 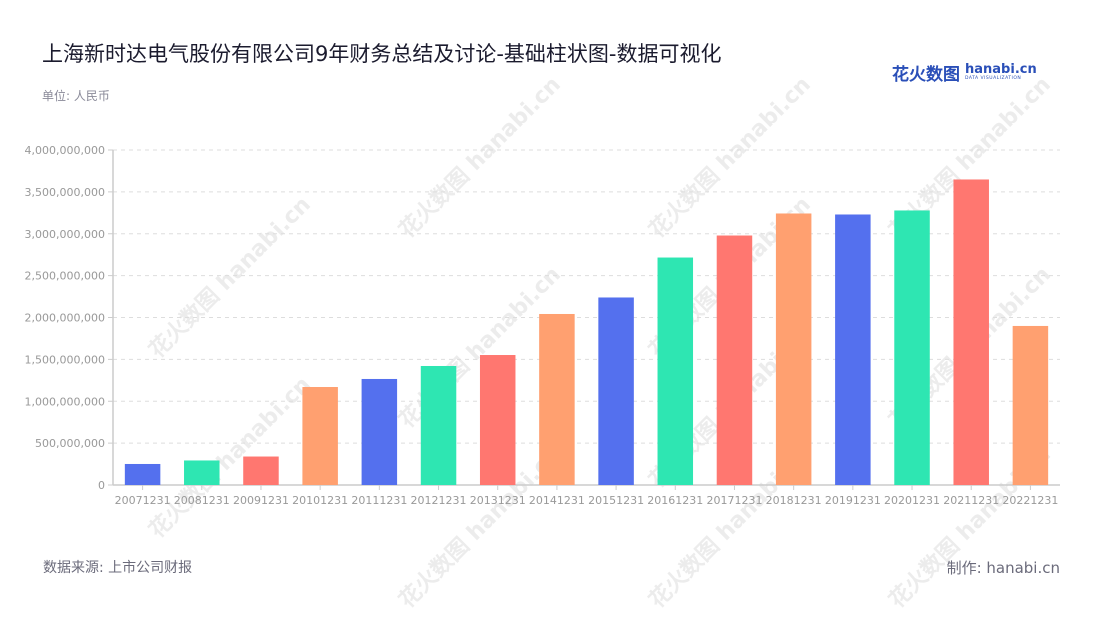 I want to click on x-tick-label: 20161231, so click(x=675, y=500).